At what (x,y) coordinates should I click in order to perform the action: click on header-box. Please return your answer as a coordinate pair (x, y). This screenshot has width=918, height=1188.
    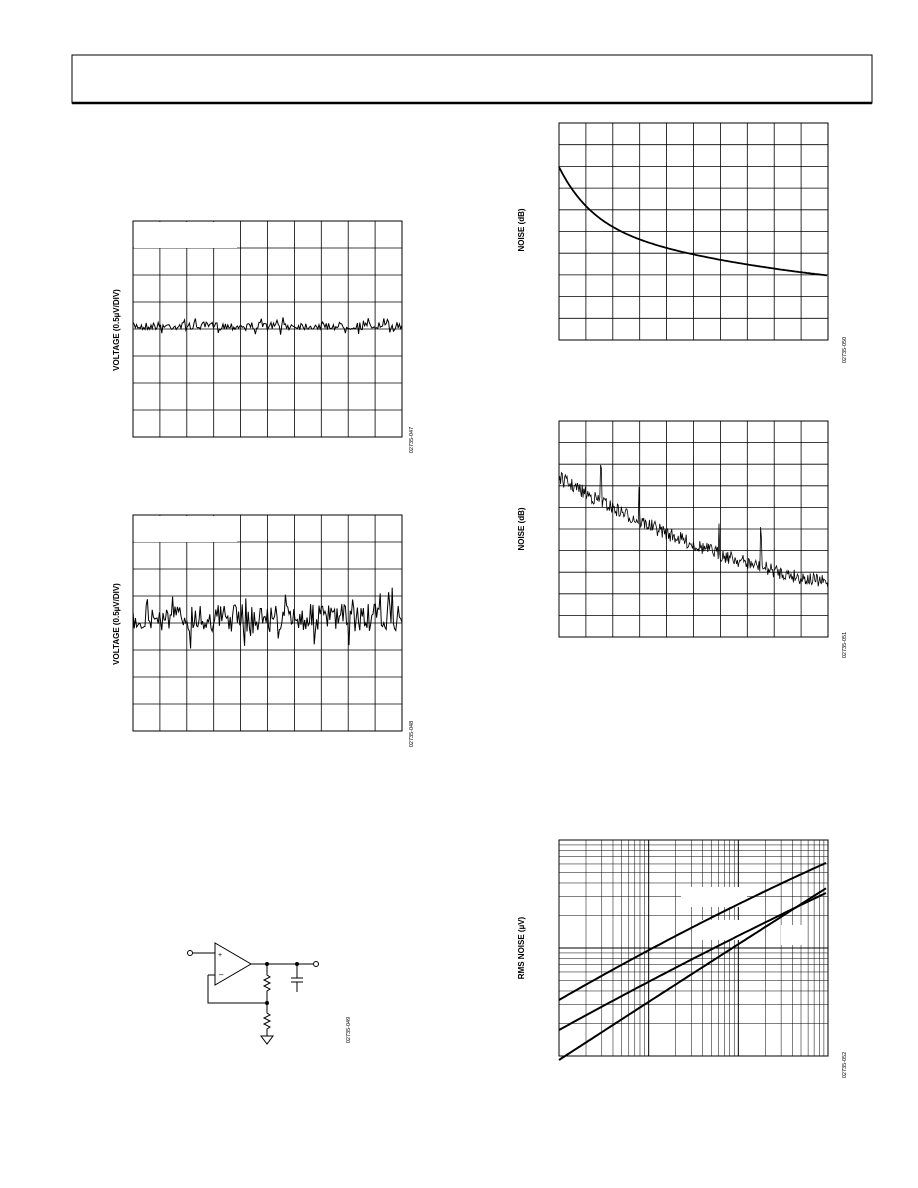
    Looking at the image, I should click on (472, 79).